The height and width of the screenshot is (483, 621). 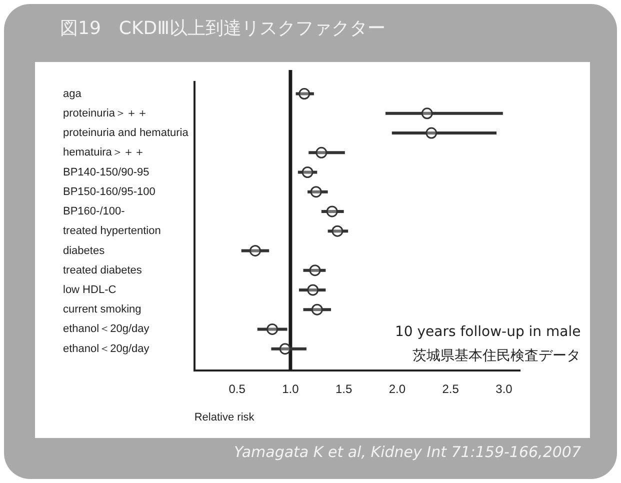 I want to click on x-tick-label: 2.0, so click(x=397, y=389).